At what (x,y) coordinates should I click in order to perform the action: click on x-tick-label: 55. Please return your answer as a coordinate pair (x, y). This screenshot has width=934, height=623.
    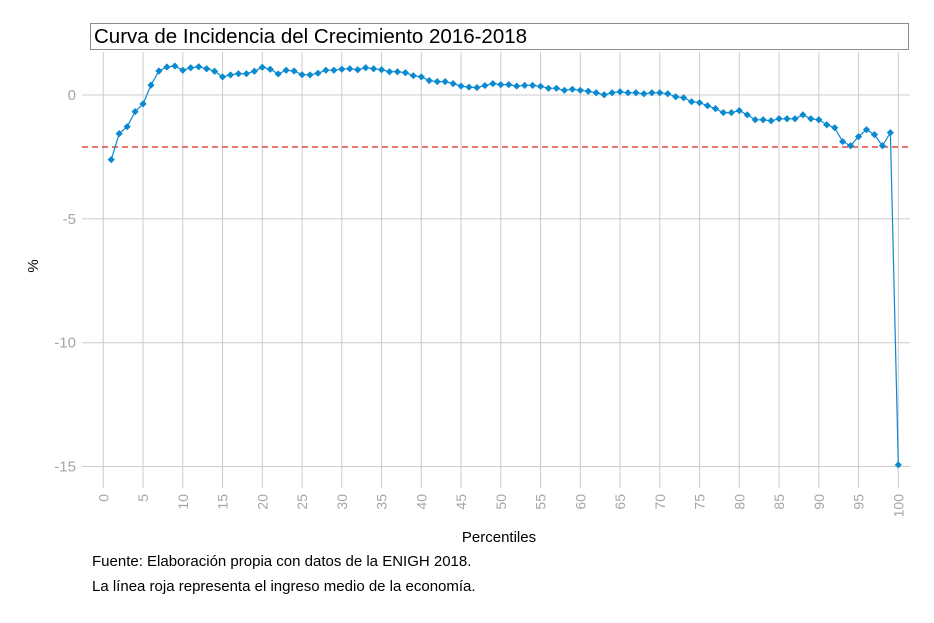
    Looking at the image, I should click on (541, 502).